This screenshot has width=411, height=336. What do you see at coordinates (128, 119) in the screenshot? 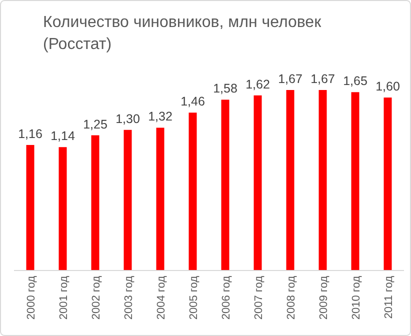
I see `data-label: 1,30` at bounding box center [128, 119].